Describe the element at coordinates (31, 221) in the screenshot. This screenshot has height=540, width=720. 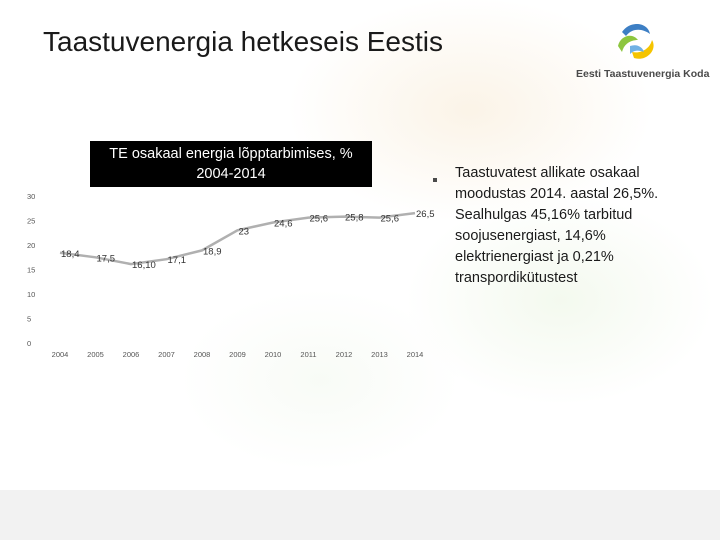
I see `y-tick-label: 25` at that location.